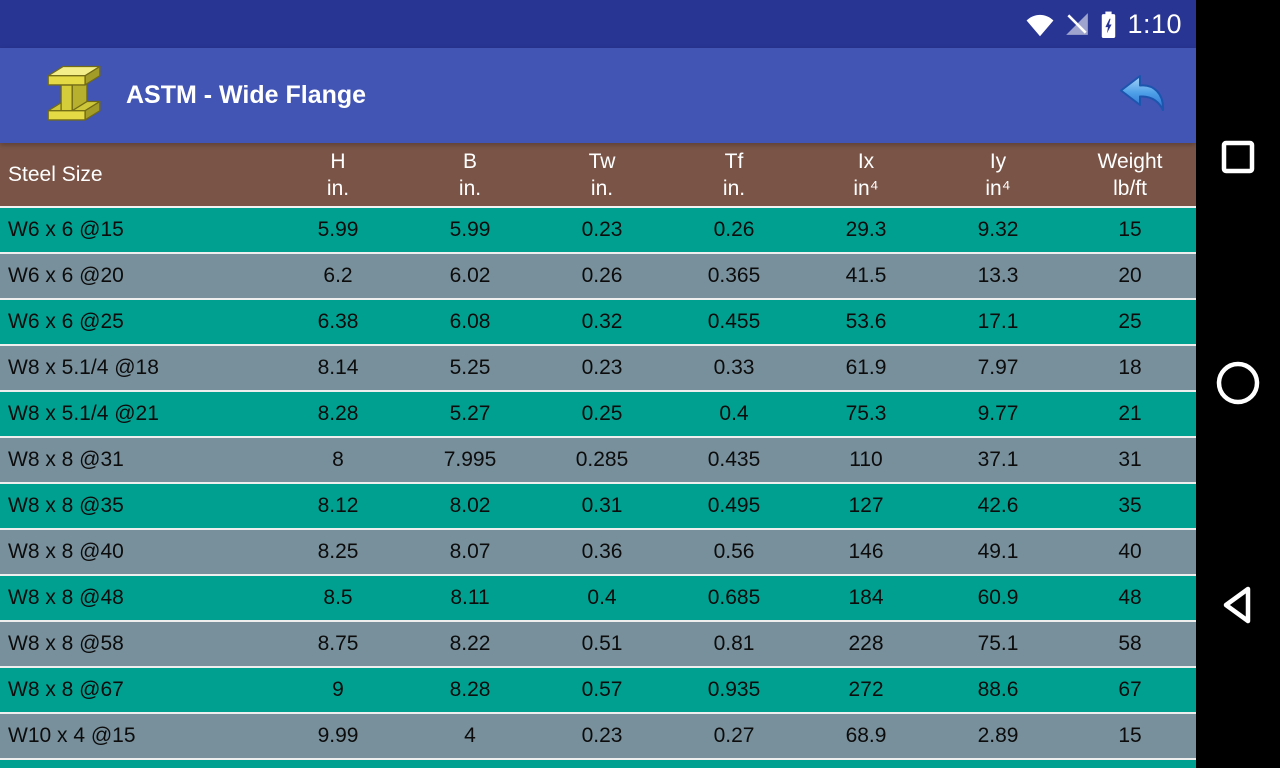  Describe the element at coordinates (734, 643) in the screenshot. I see `value-cell: 0.81` at that location.